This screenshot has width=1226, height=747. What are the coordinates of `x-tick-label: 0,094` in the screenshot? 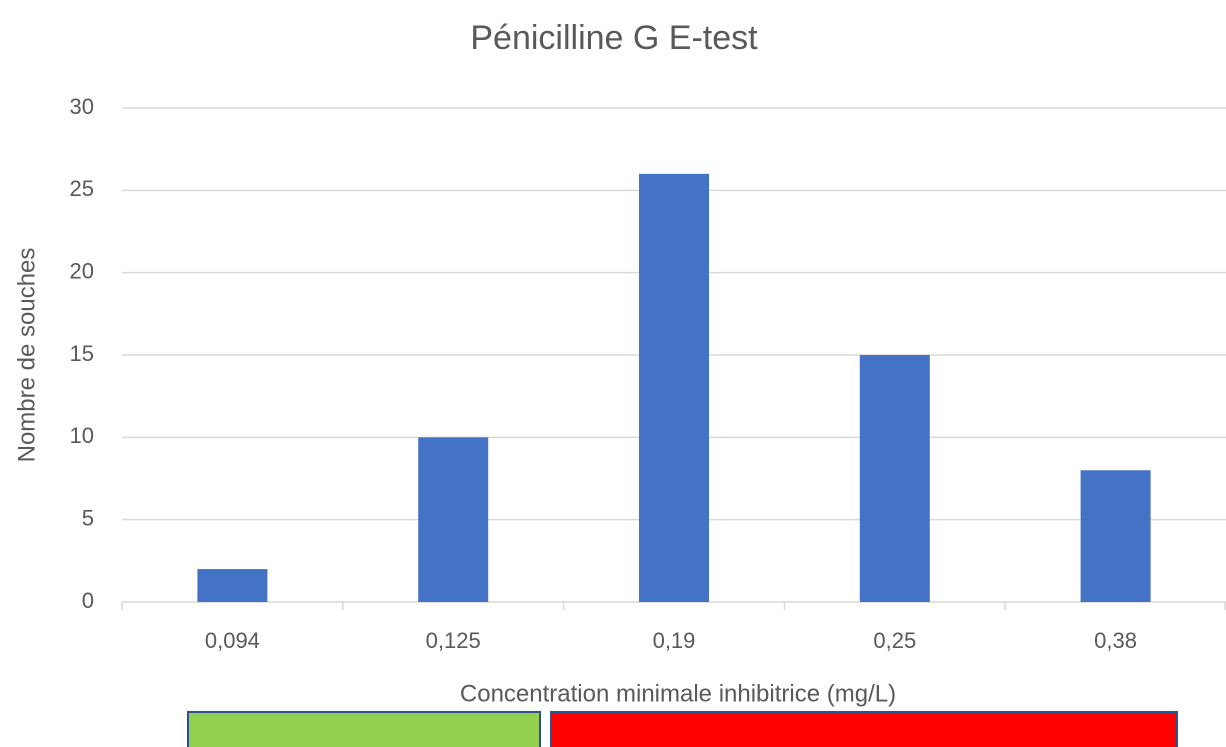 It's located at (232, 640).